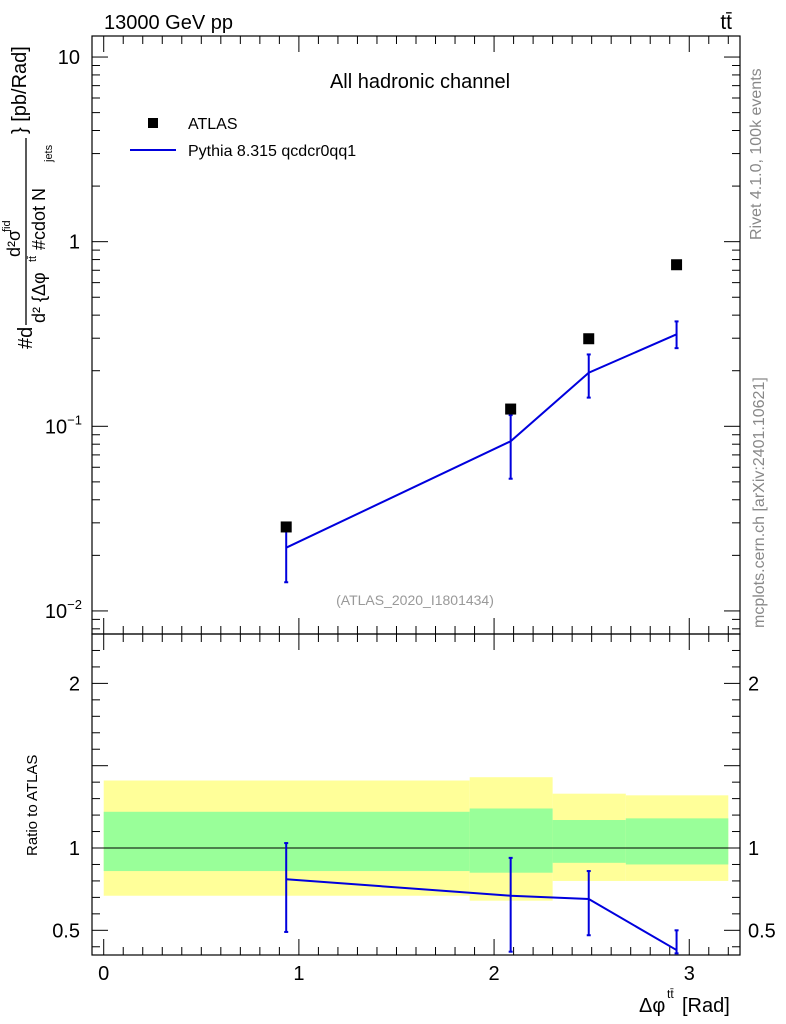 Image resolution: width=786 pixels, height=1024 pixels. I want to click on ylabel-frac-top: d²σ, so click(14, 243).